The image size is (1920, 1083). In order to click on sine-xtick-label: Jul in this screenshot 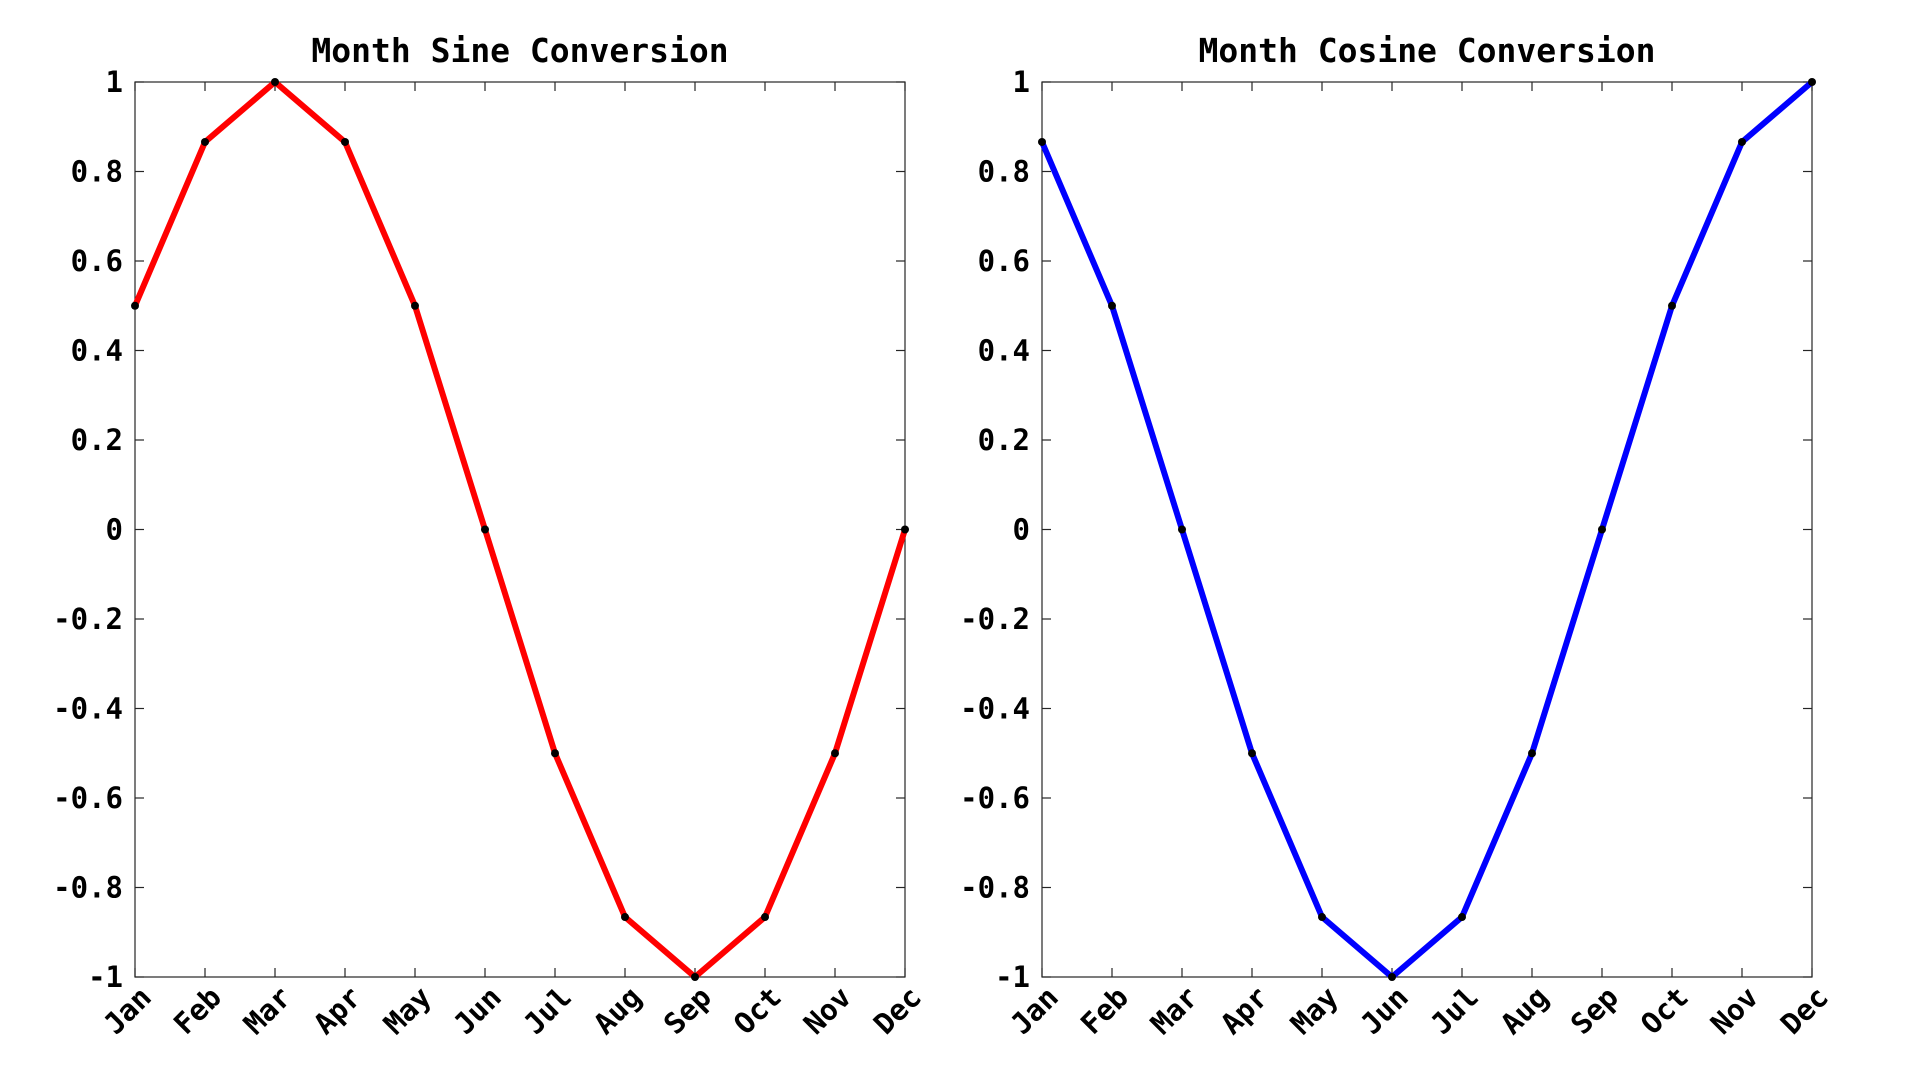, I will do `click(547, 1010)`.